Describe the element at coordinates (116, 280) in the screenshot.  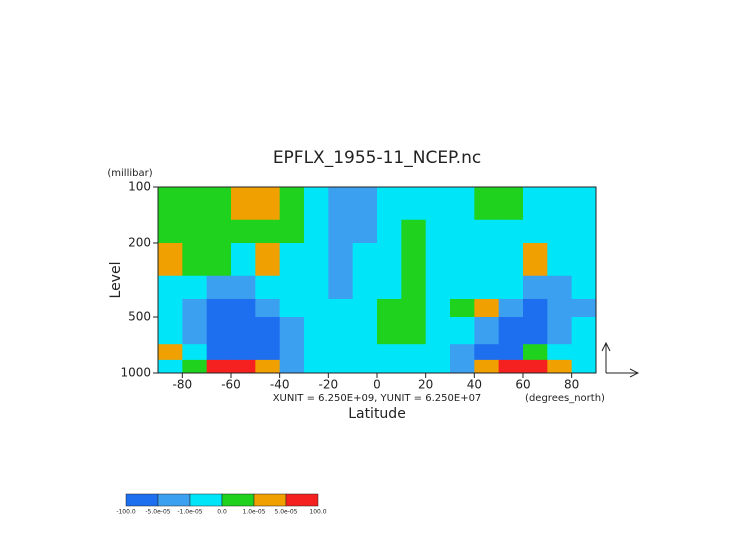
I see `y-axis-title: Level` at that location.